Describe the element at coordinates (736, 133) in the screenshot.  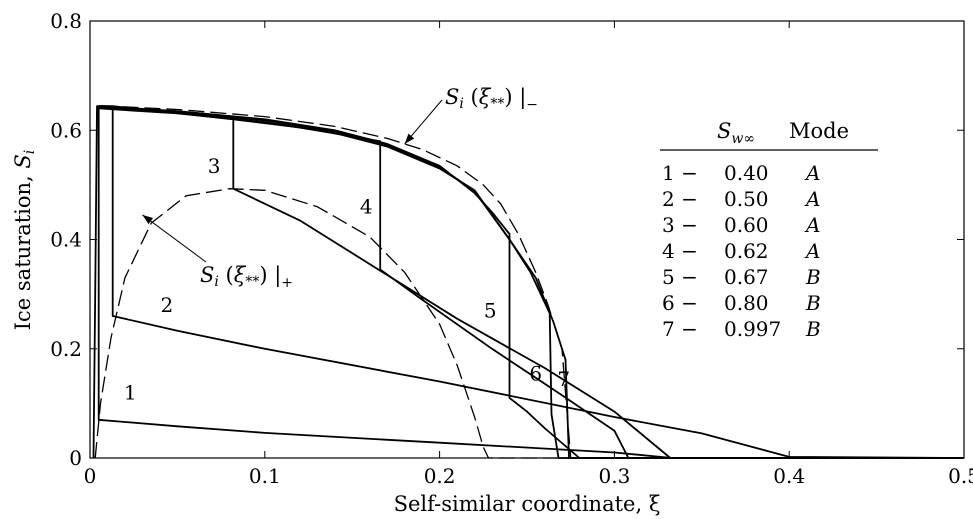
I see `legend-header-swinf: Sw∞` at that location.